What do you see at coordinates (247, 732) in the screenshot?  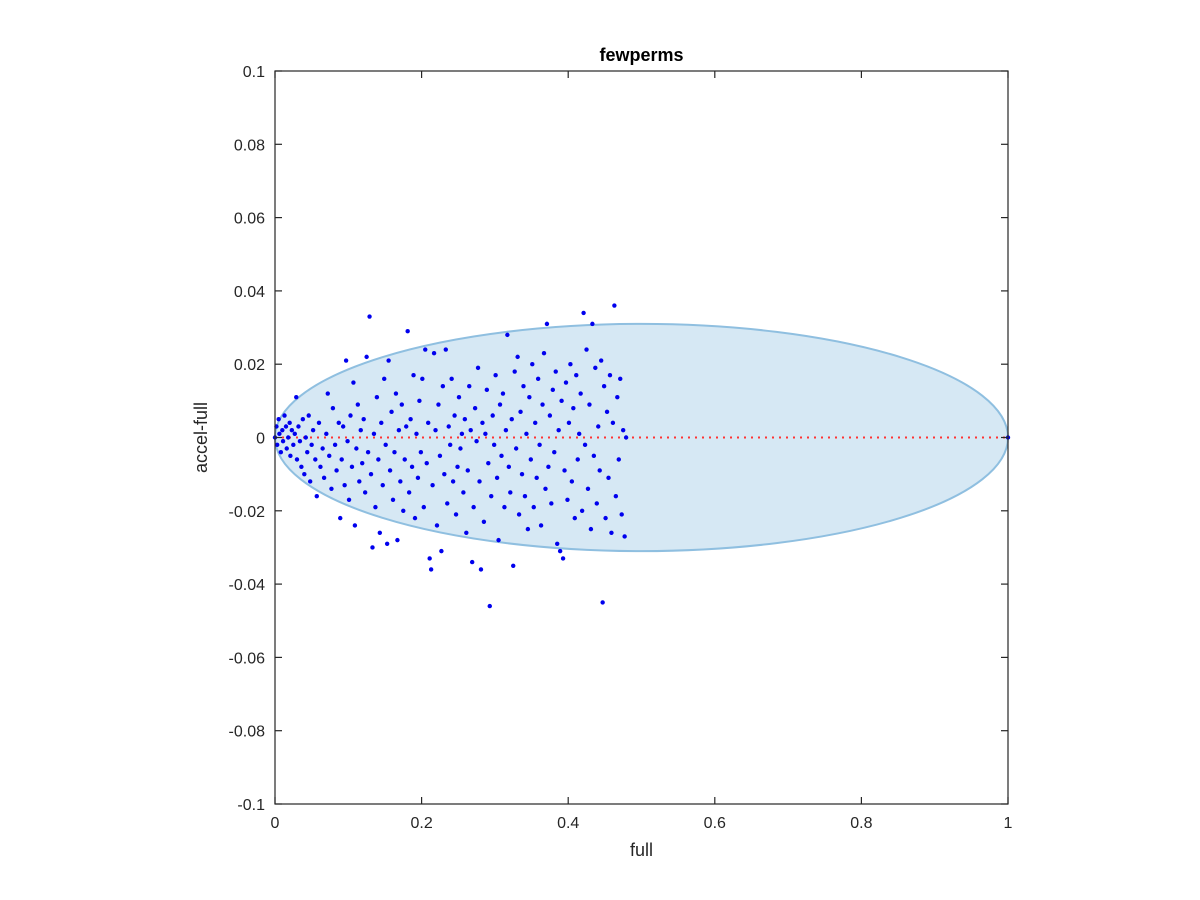 I see `y-tick-label: -0.08` at bounding box center [247, 732].